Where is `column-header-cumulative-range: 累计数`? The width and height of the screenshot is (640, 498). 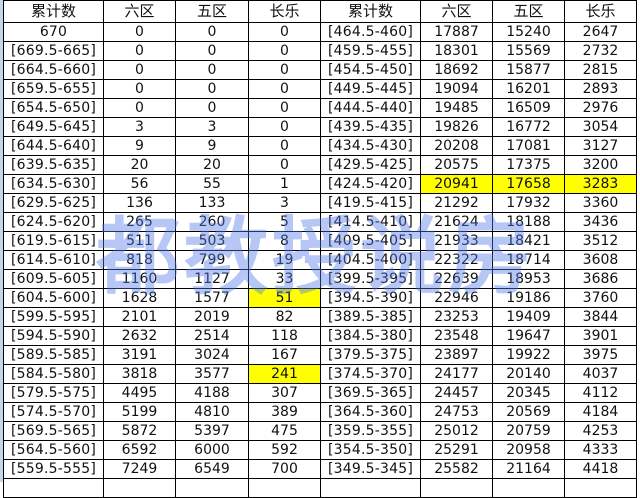 column-header-cumulative-range: 累计数 is located at coordinates (53, 11).